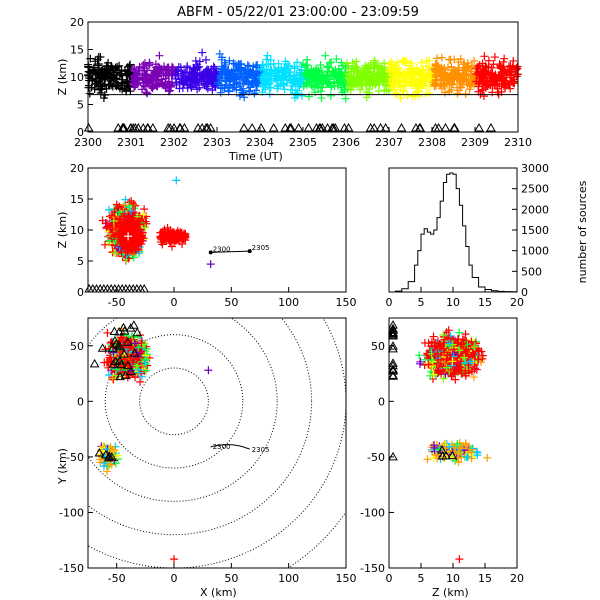  Describe the element at coordinates (222, 447) in the screenshot. I see `plan-view-track-start-label: 2300` at that location.